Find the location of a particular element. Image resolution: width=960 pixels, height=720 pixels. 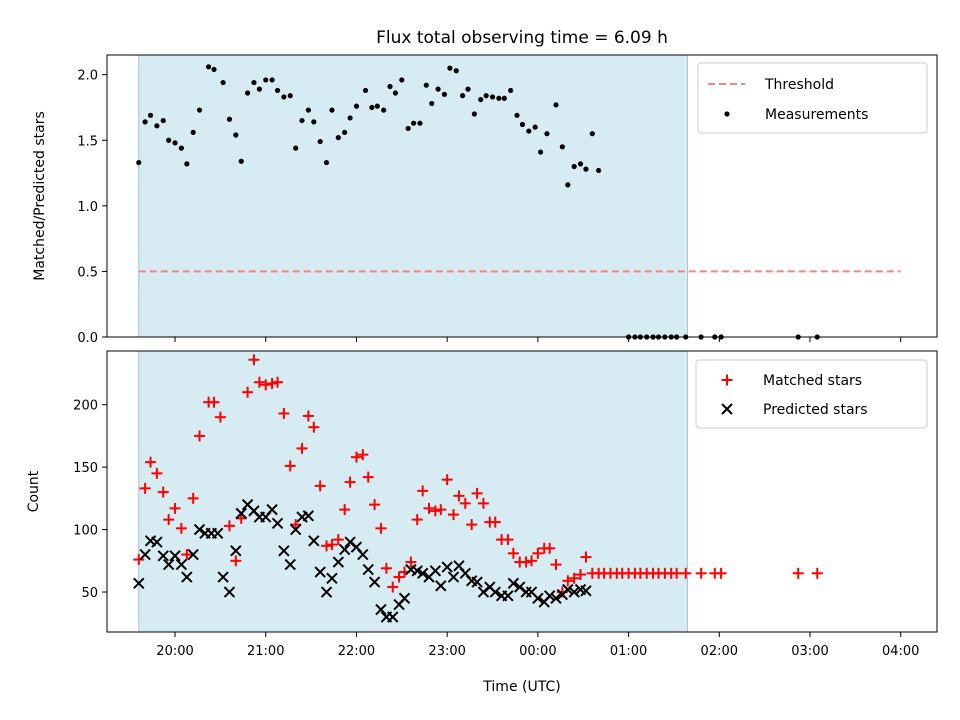

x-tick-label: 22:00 is located at coordinates (356, 651).